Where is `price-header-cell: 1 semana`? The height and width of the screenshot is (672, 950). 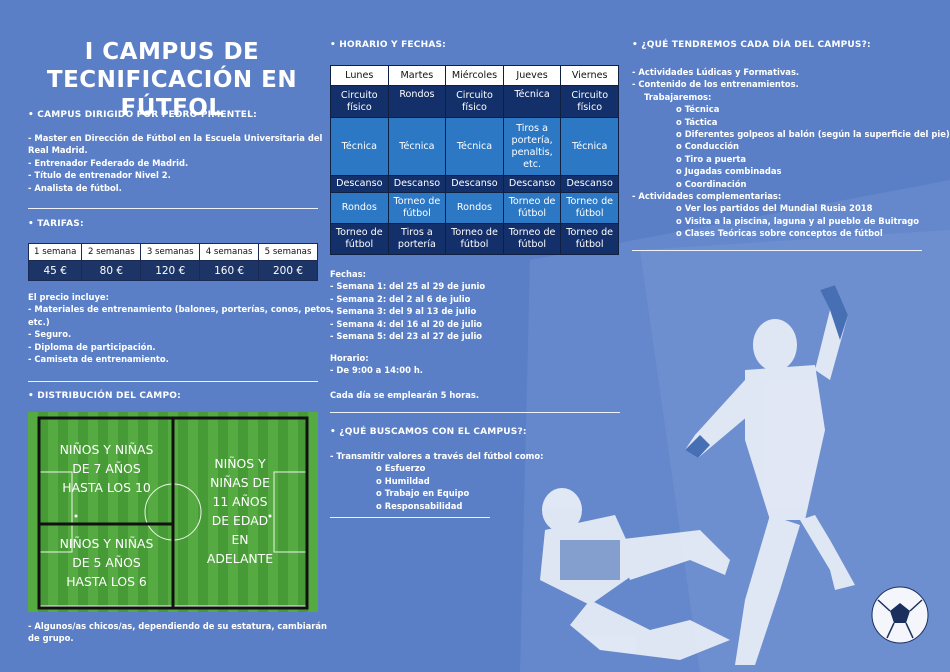
price-header-cell: 1 semana is located at coordinates (55, 252).